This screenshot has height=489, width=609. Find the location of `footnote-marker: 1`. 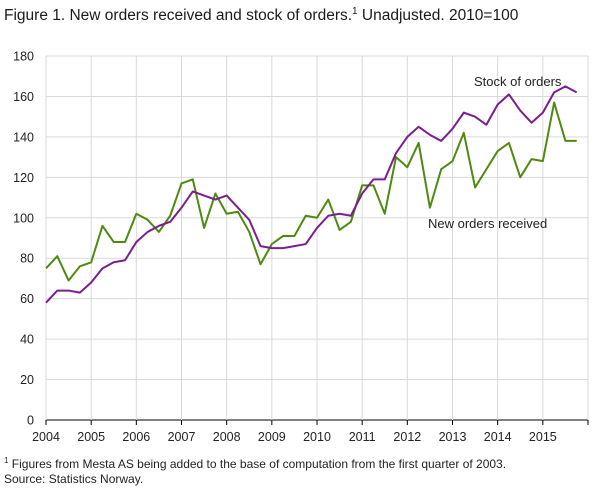

footnote-marker: 1 is located at coordinates (6, 460).